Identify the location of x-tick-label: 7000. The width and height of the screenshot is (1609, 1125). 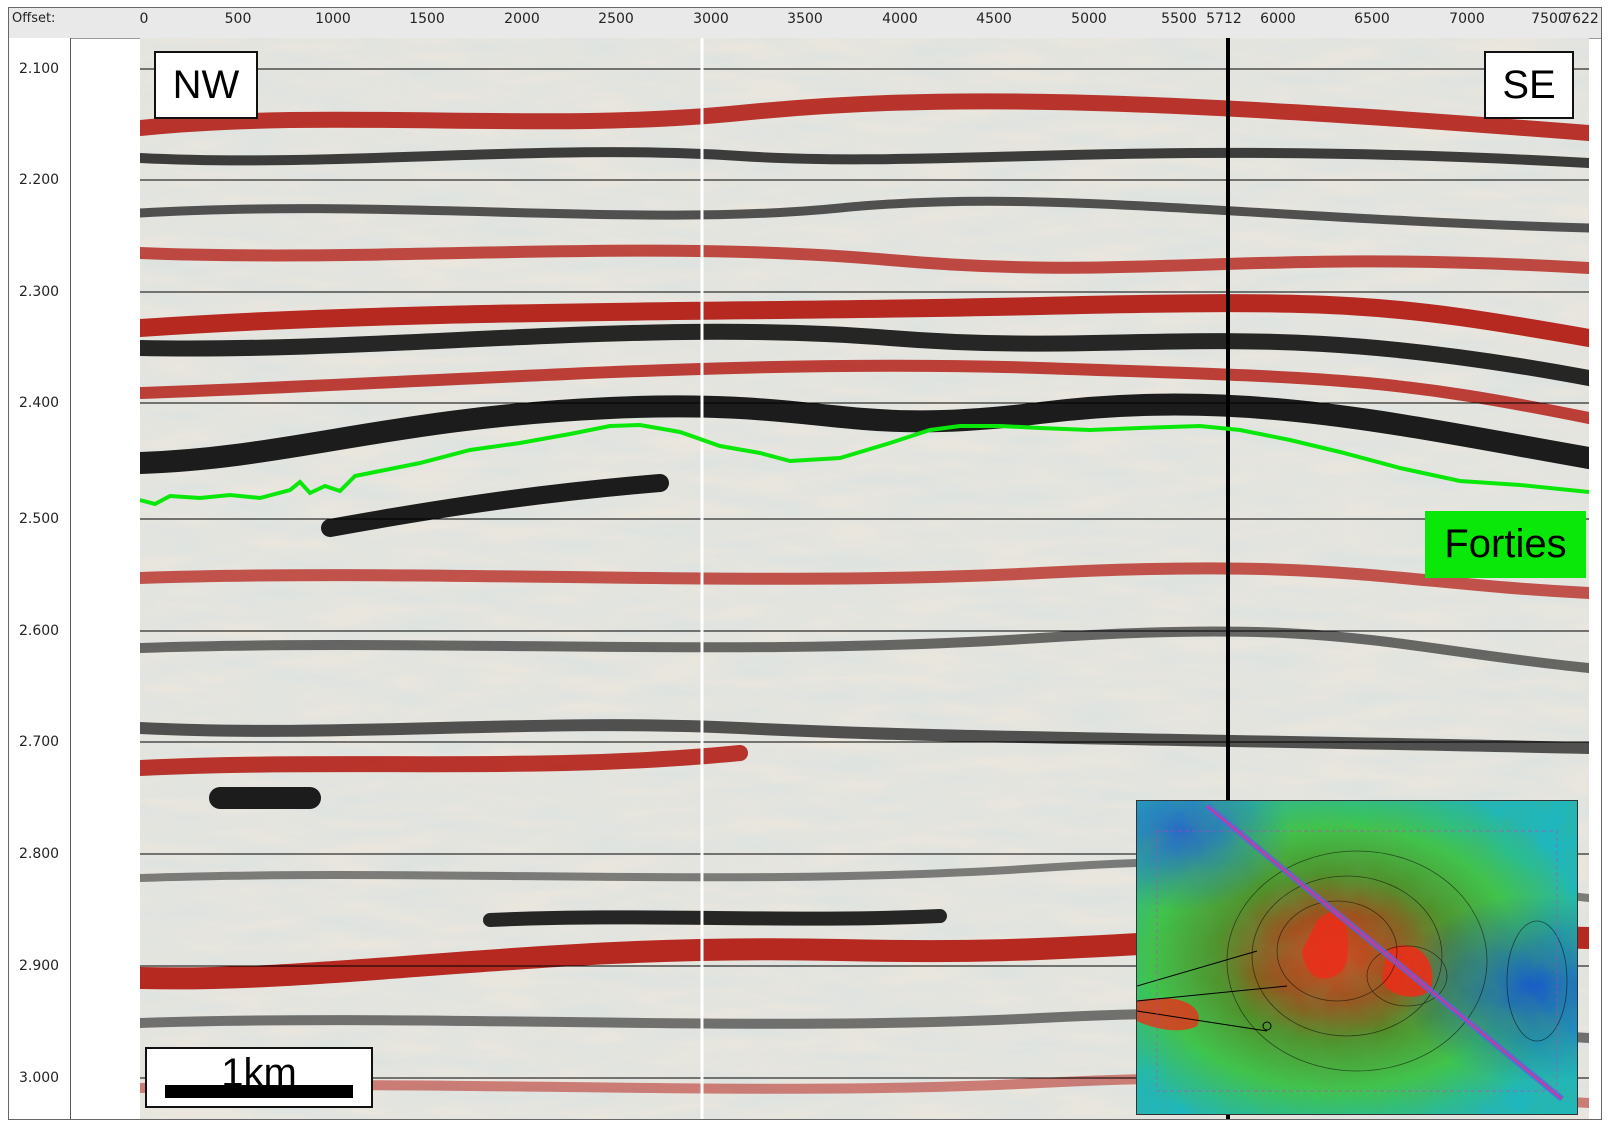
(1467, 19).